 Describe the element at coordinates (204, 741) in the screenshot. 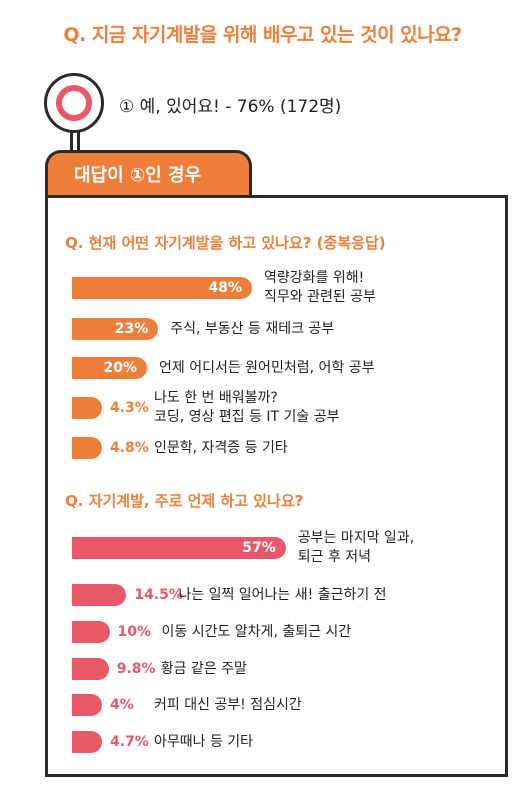

I see `bar-category-label: 아무때나 등 기타` at that location.